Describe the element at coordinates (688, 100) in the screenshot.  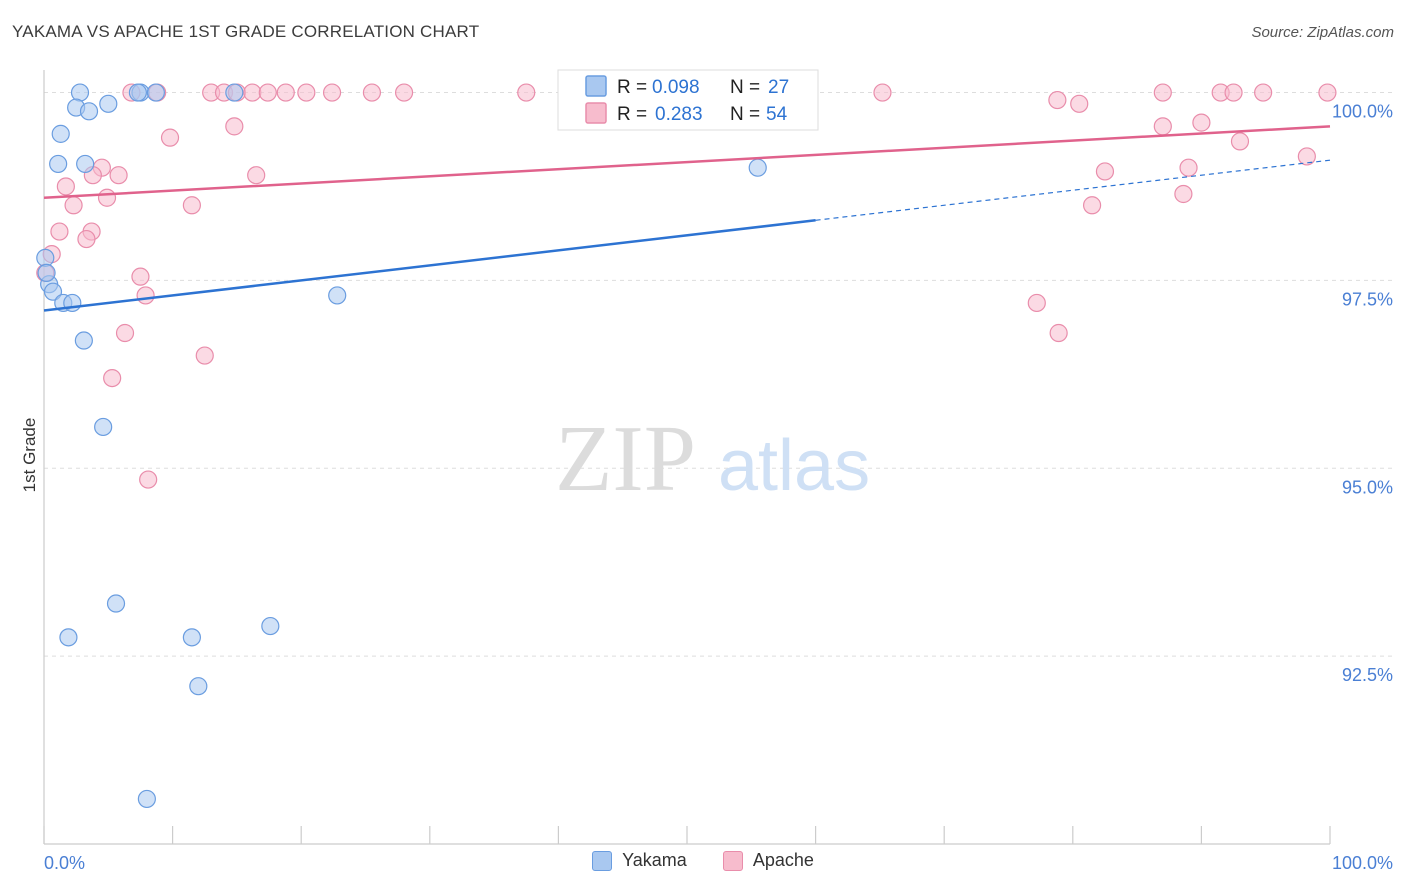
I see `legend-box: R = 0.098 N = 27 R = 0.283 N = 54` at that location.